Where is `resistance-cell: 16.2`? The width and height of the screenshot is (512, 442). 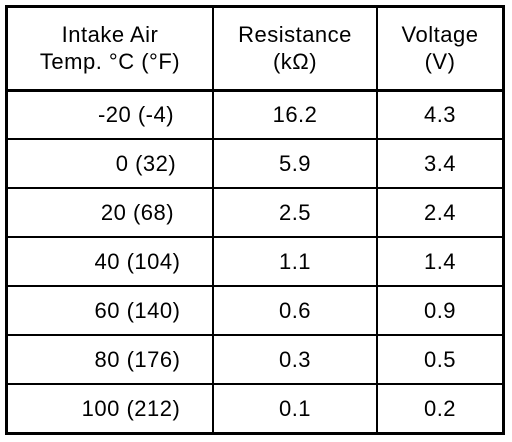 resistance-cell: 16.2 is located at coordinates (295, 114).